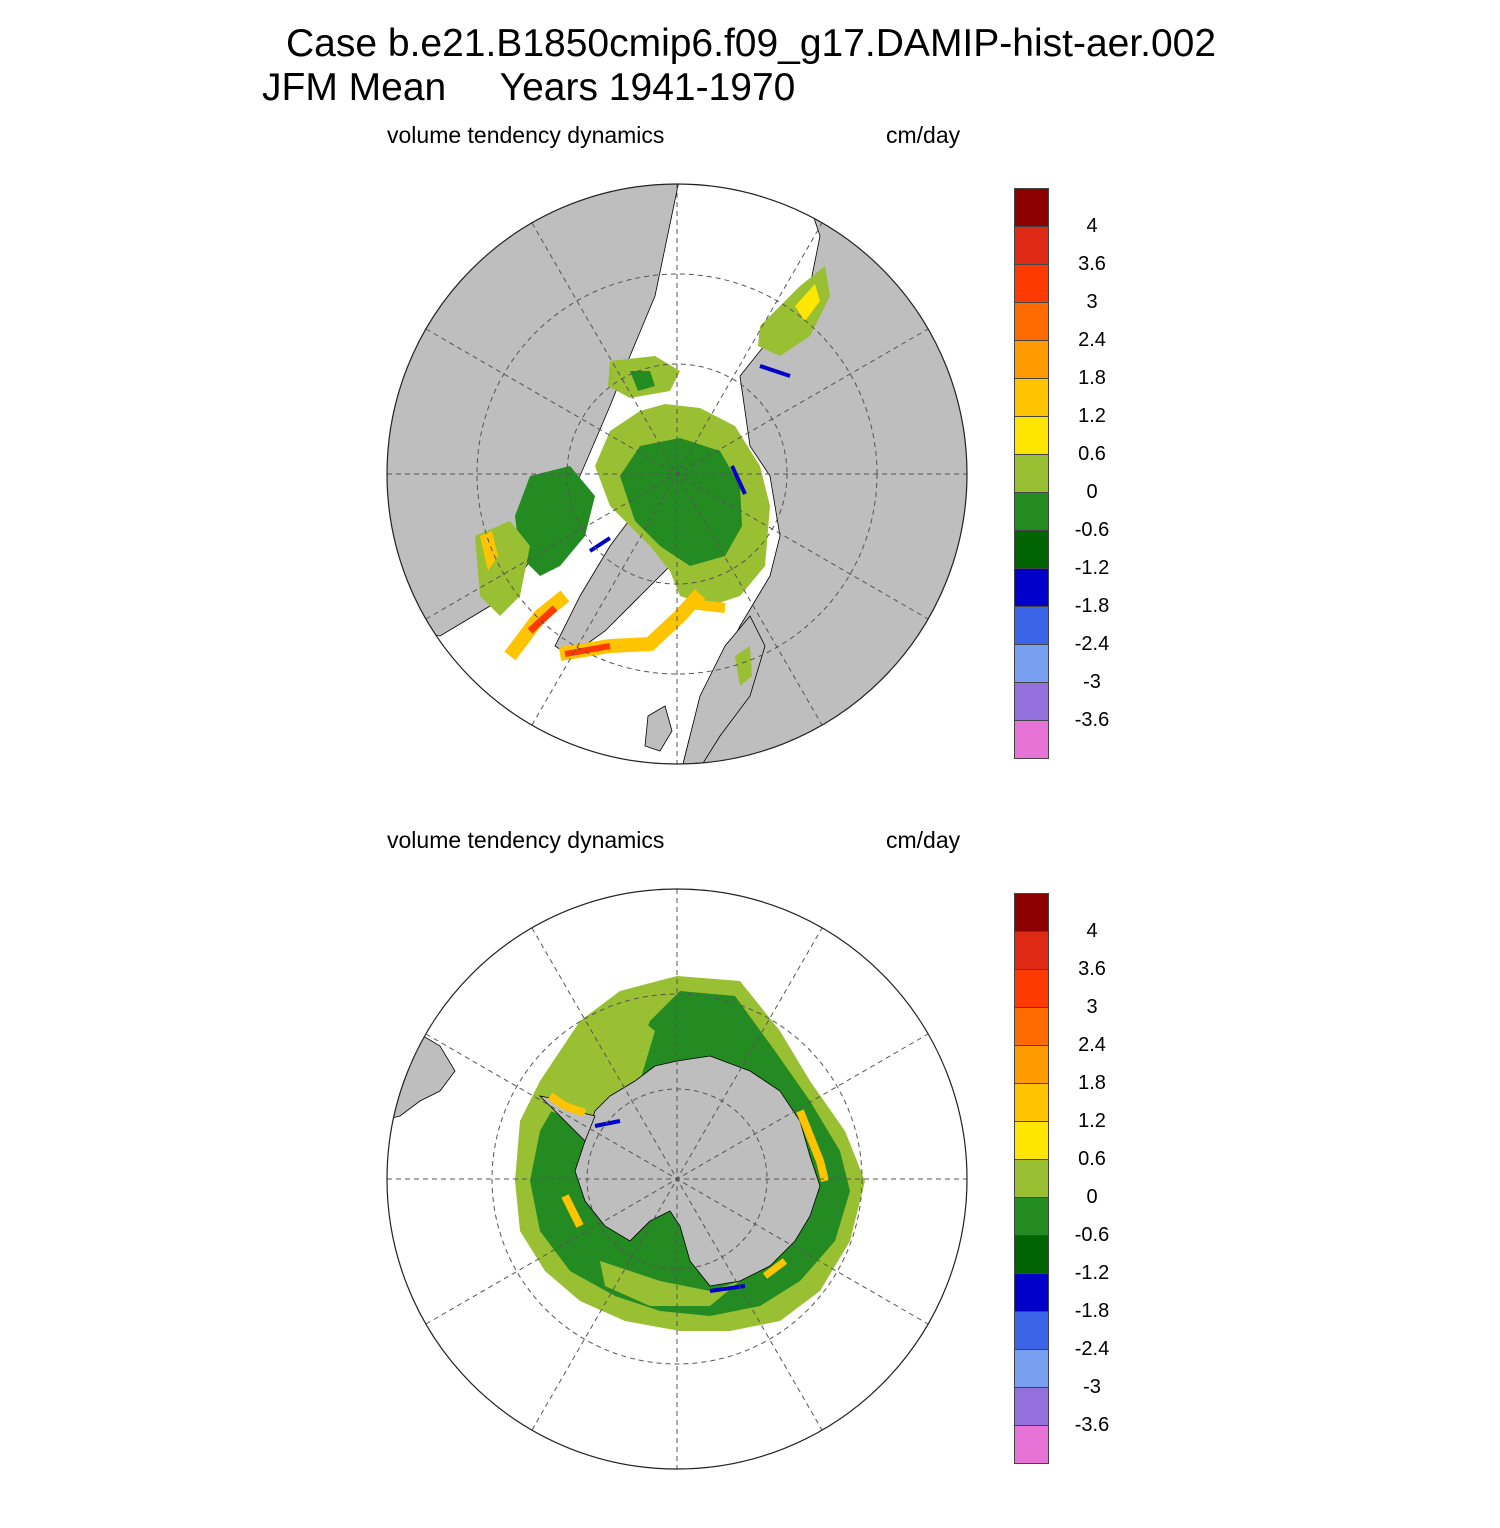  I want to click on weddell-negative-edge, so click(607, 1123).